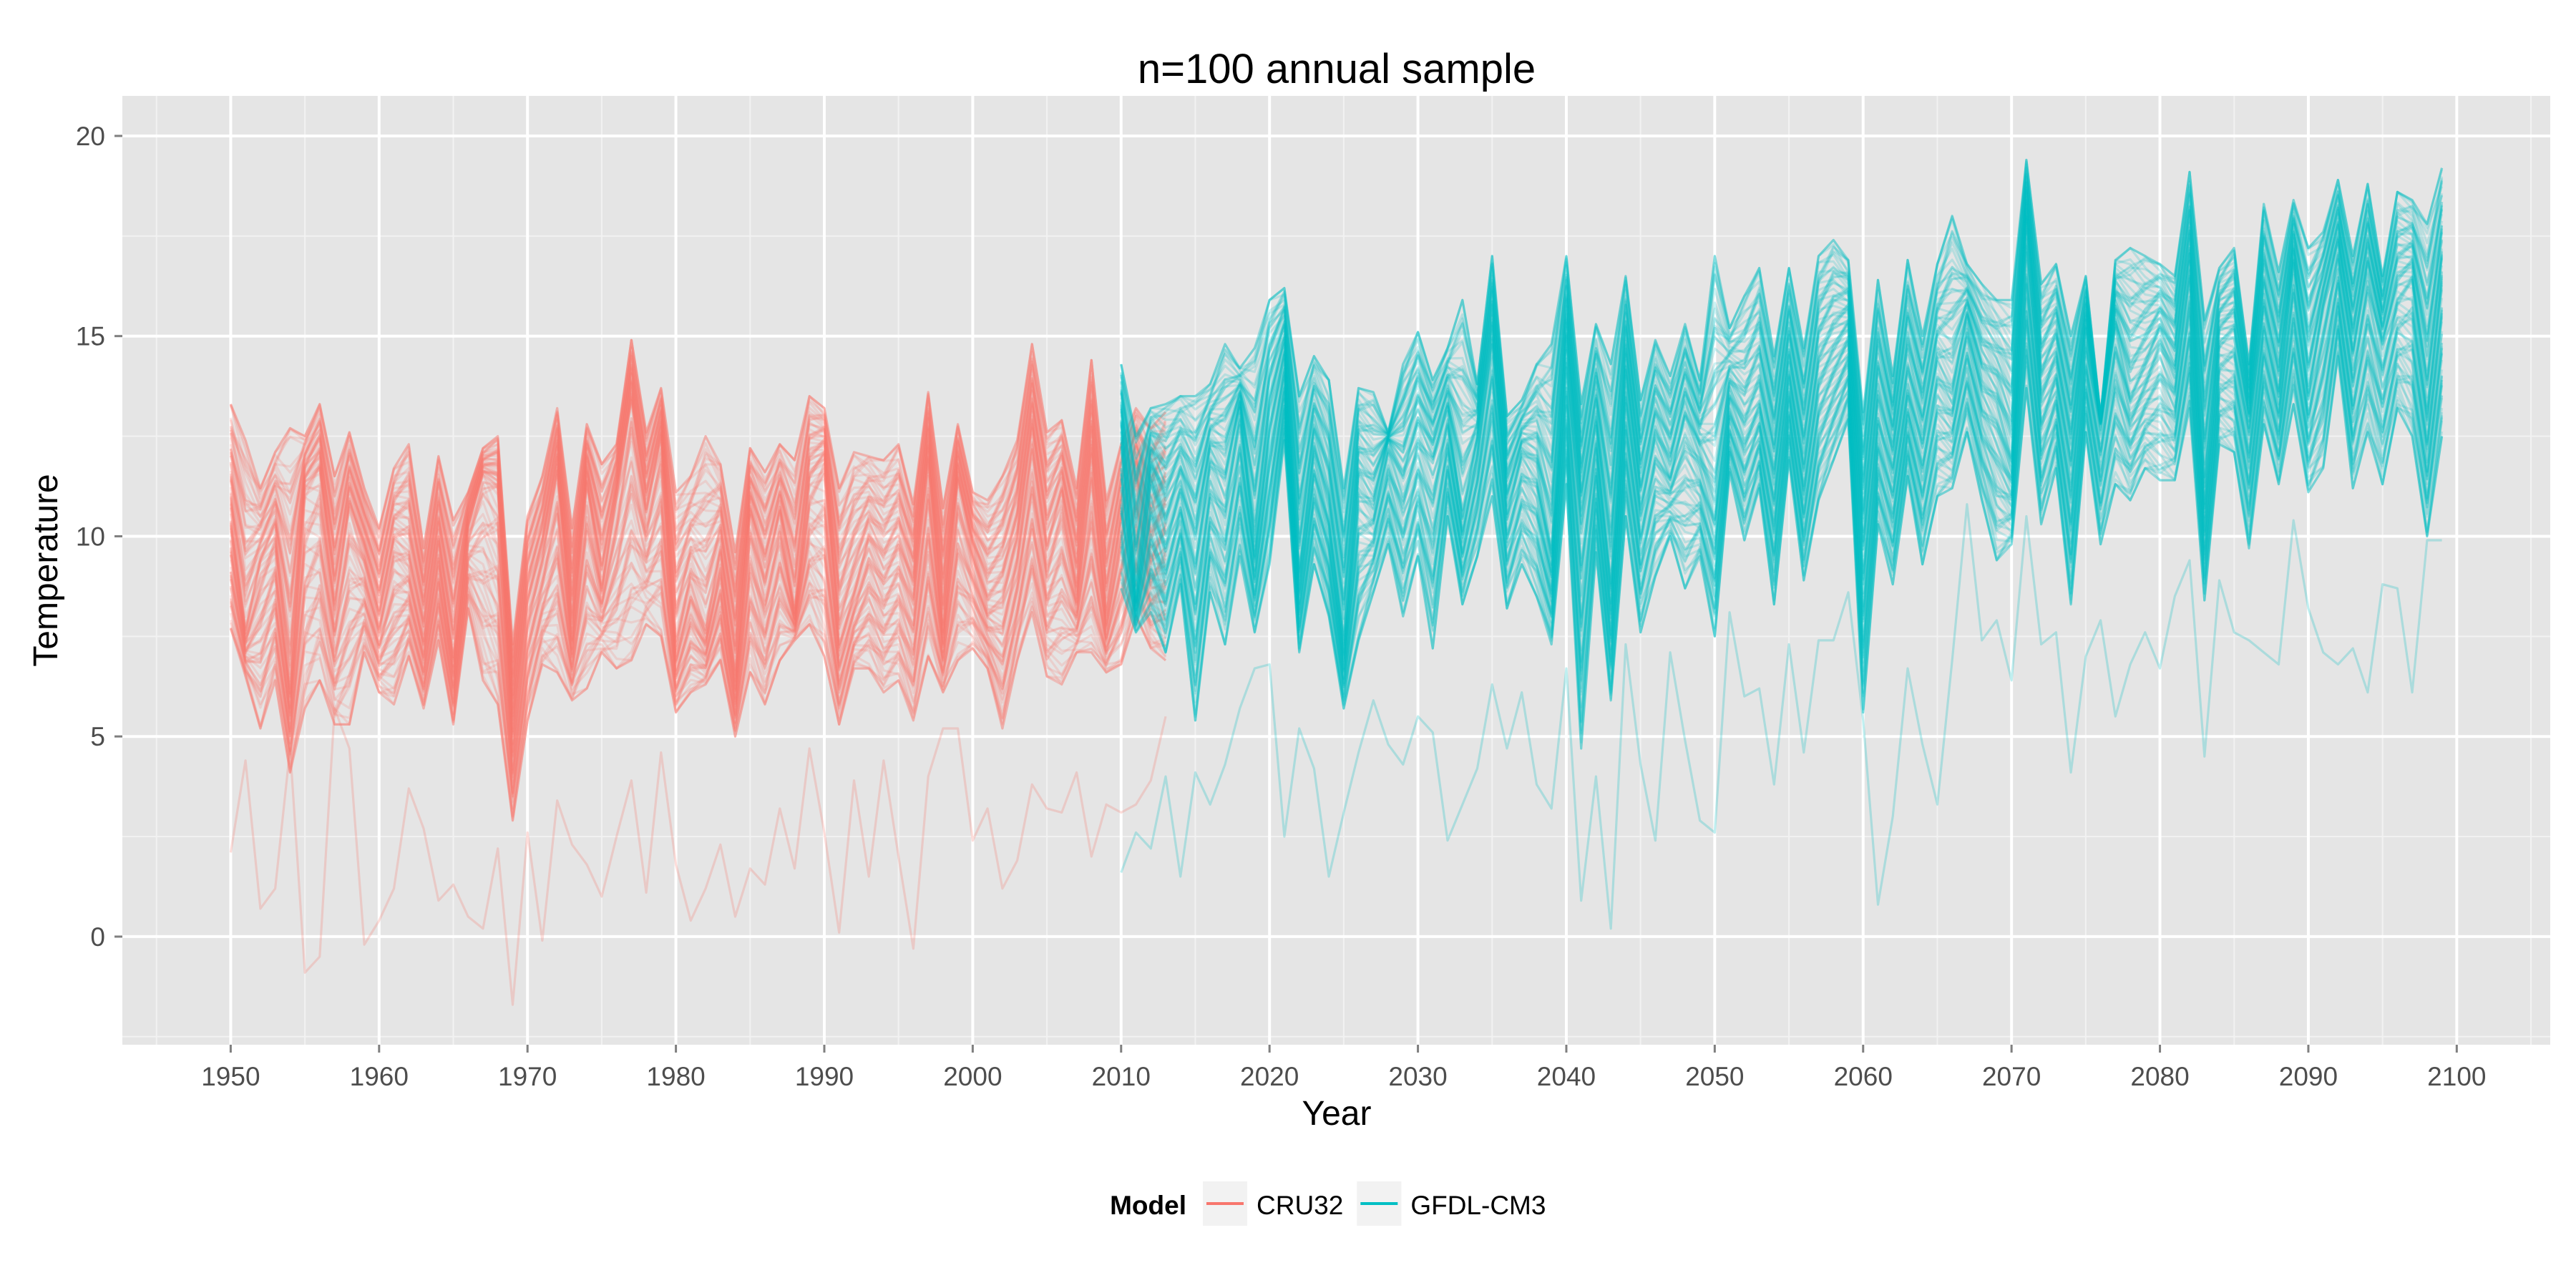 This screenshot has width=2576, height=1288. I want to click on legend-label: CRU32, so click(1300, 1205).